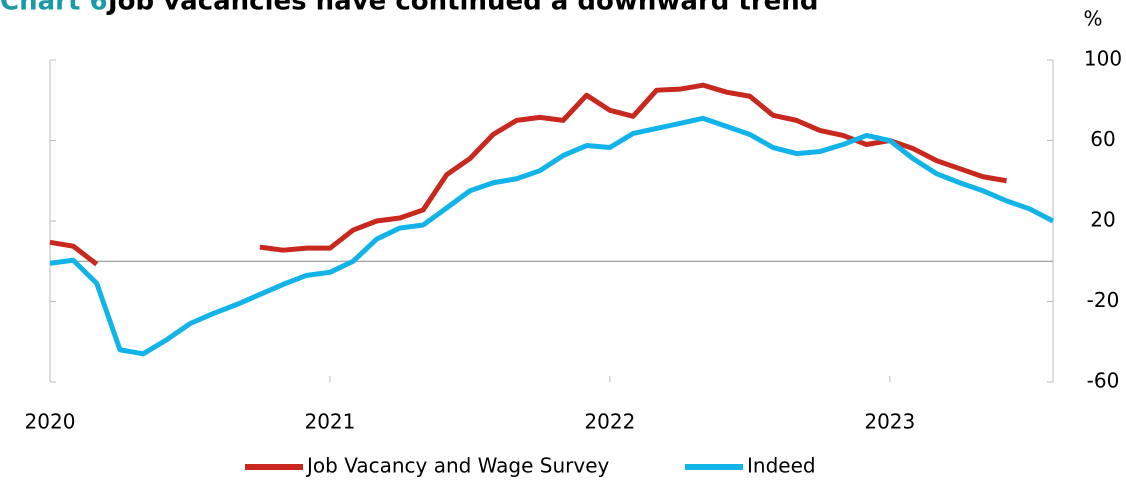 The width and height of the screenshot is (1126, 485). Describe the element at coordinates (1103, 381) in the screenshot. I see `y-tick-label: -60` at that location.